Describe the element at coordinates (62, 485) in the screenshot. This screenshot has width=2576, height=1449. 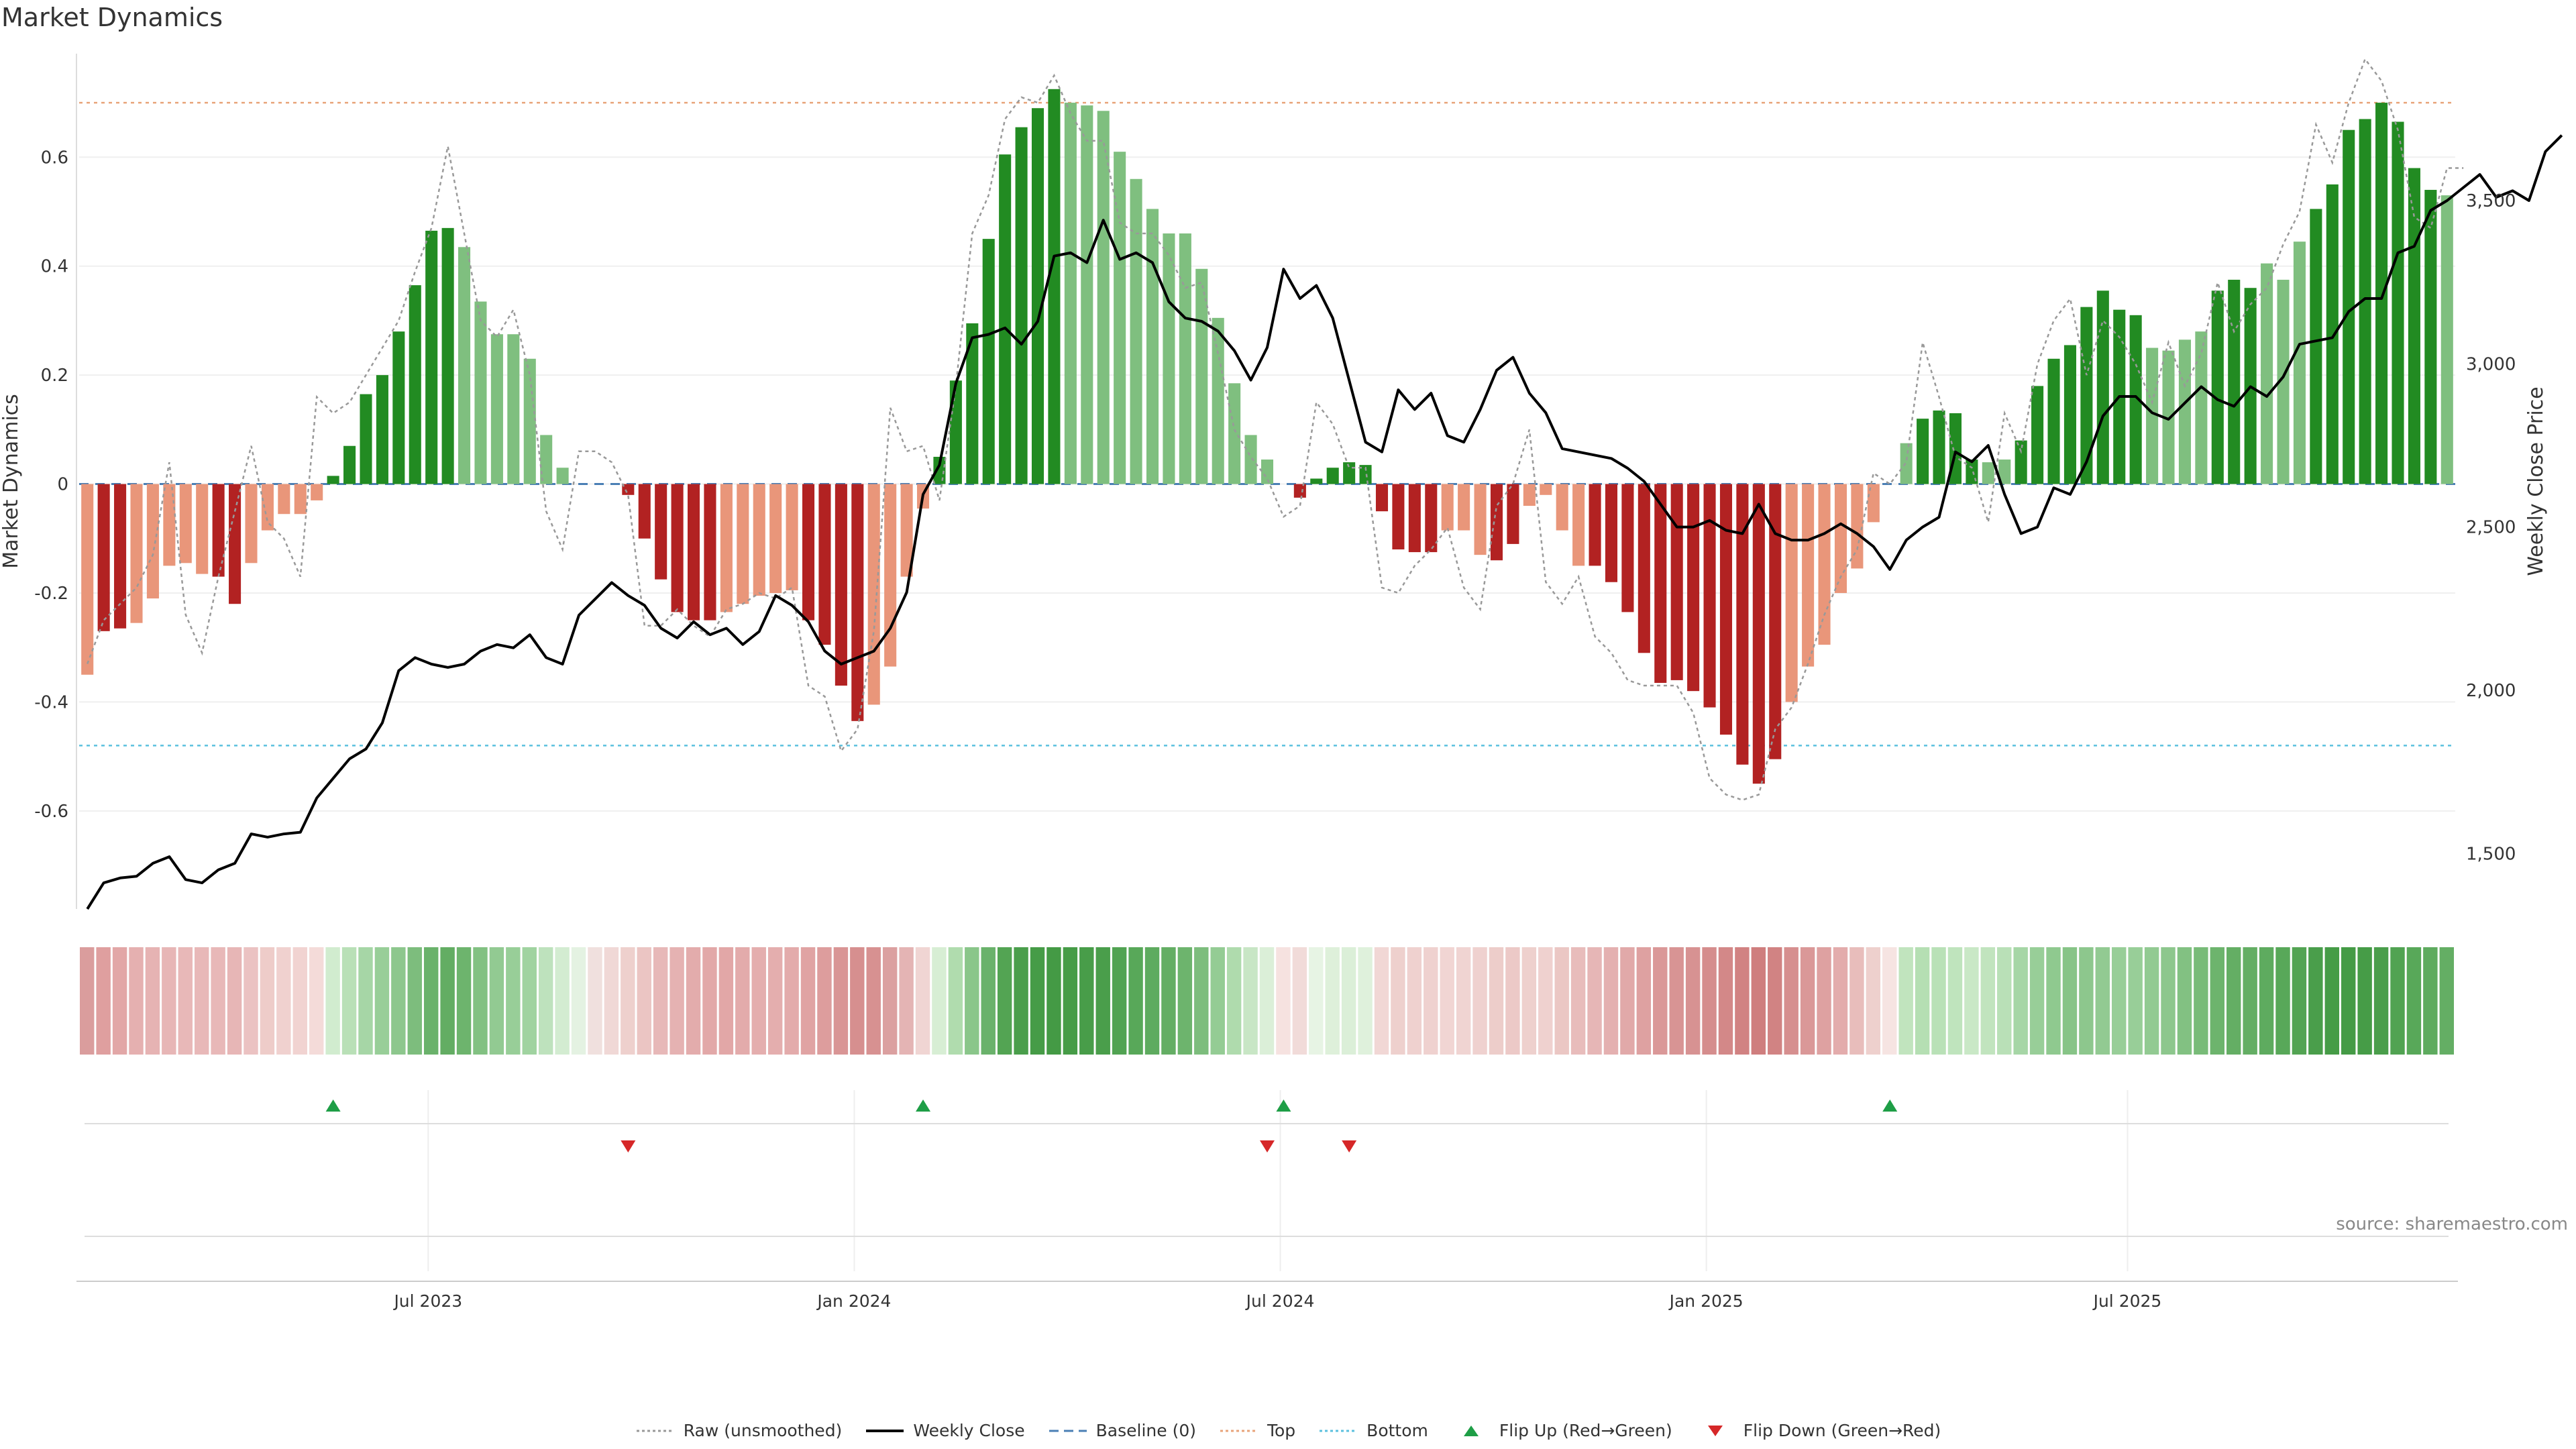
I see `y-tick-label: 0` at that location.